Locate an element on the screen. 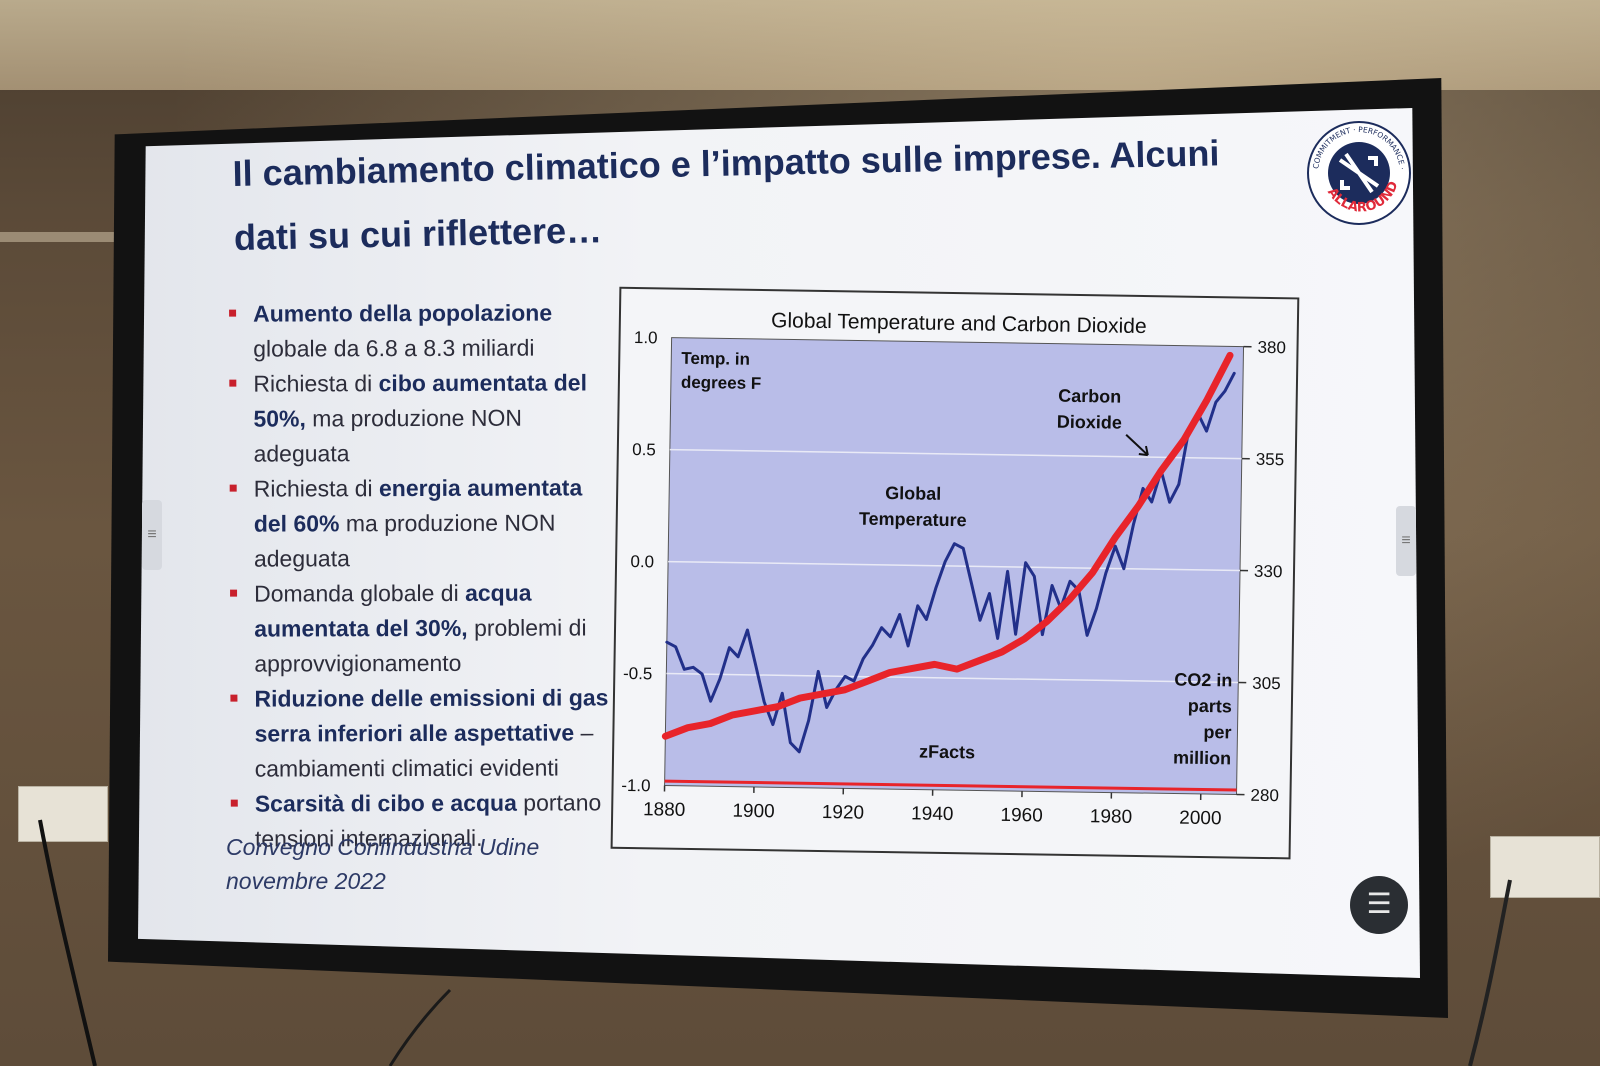 The width and height of the screenshot is (1600, 1066). co2-annotation: Dioxide is located at coordinates (1089, 422).